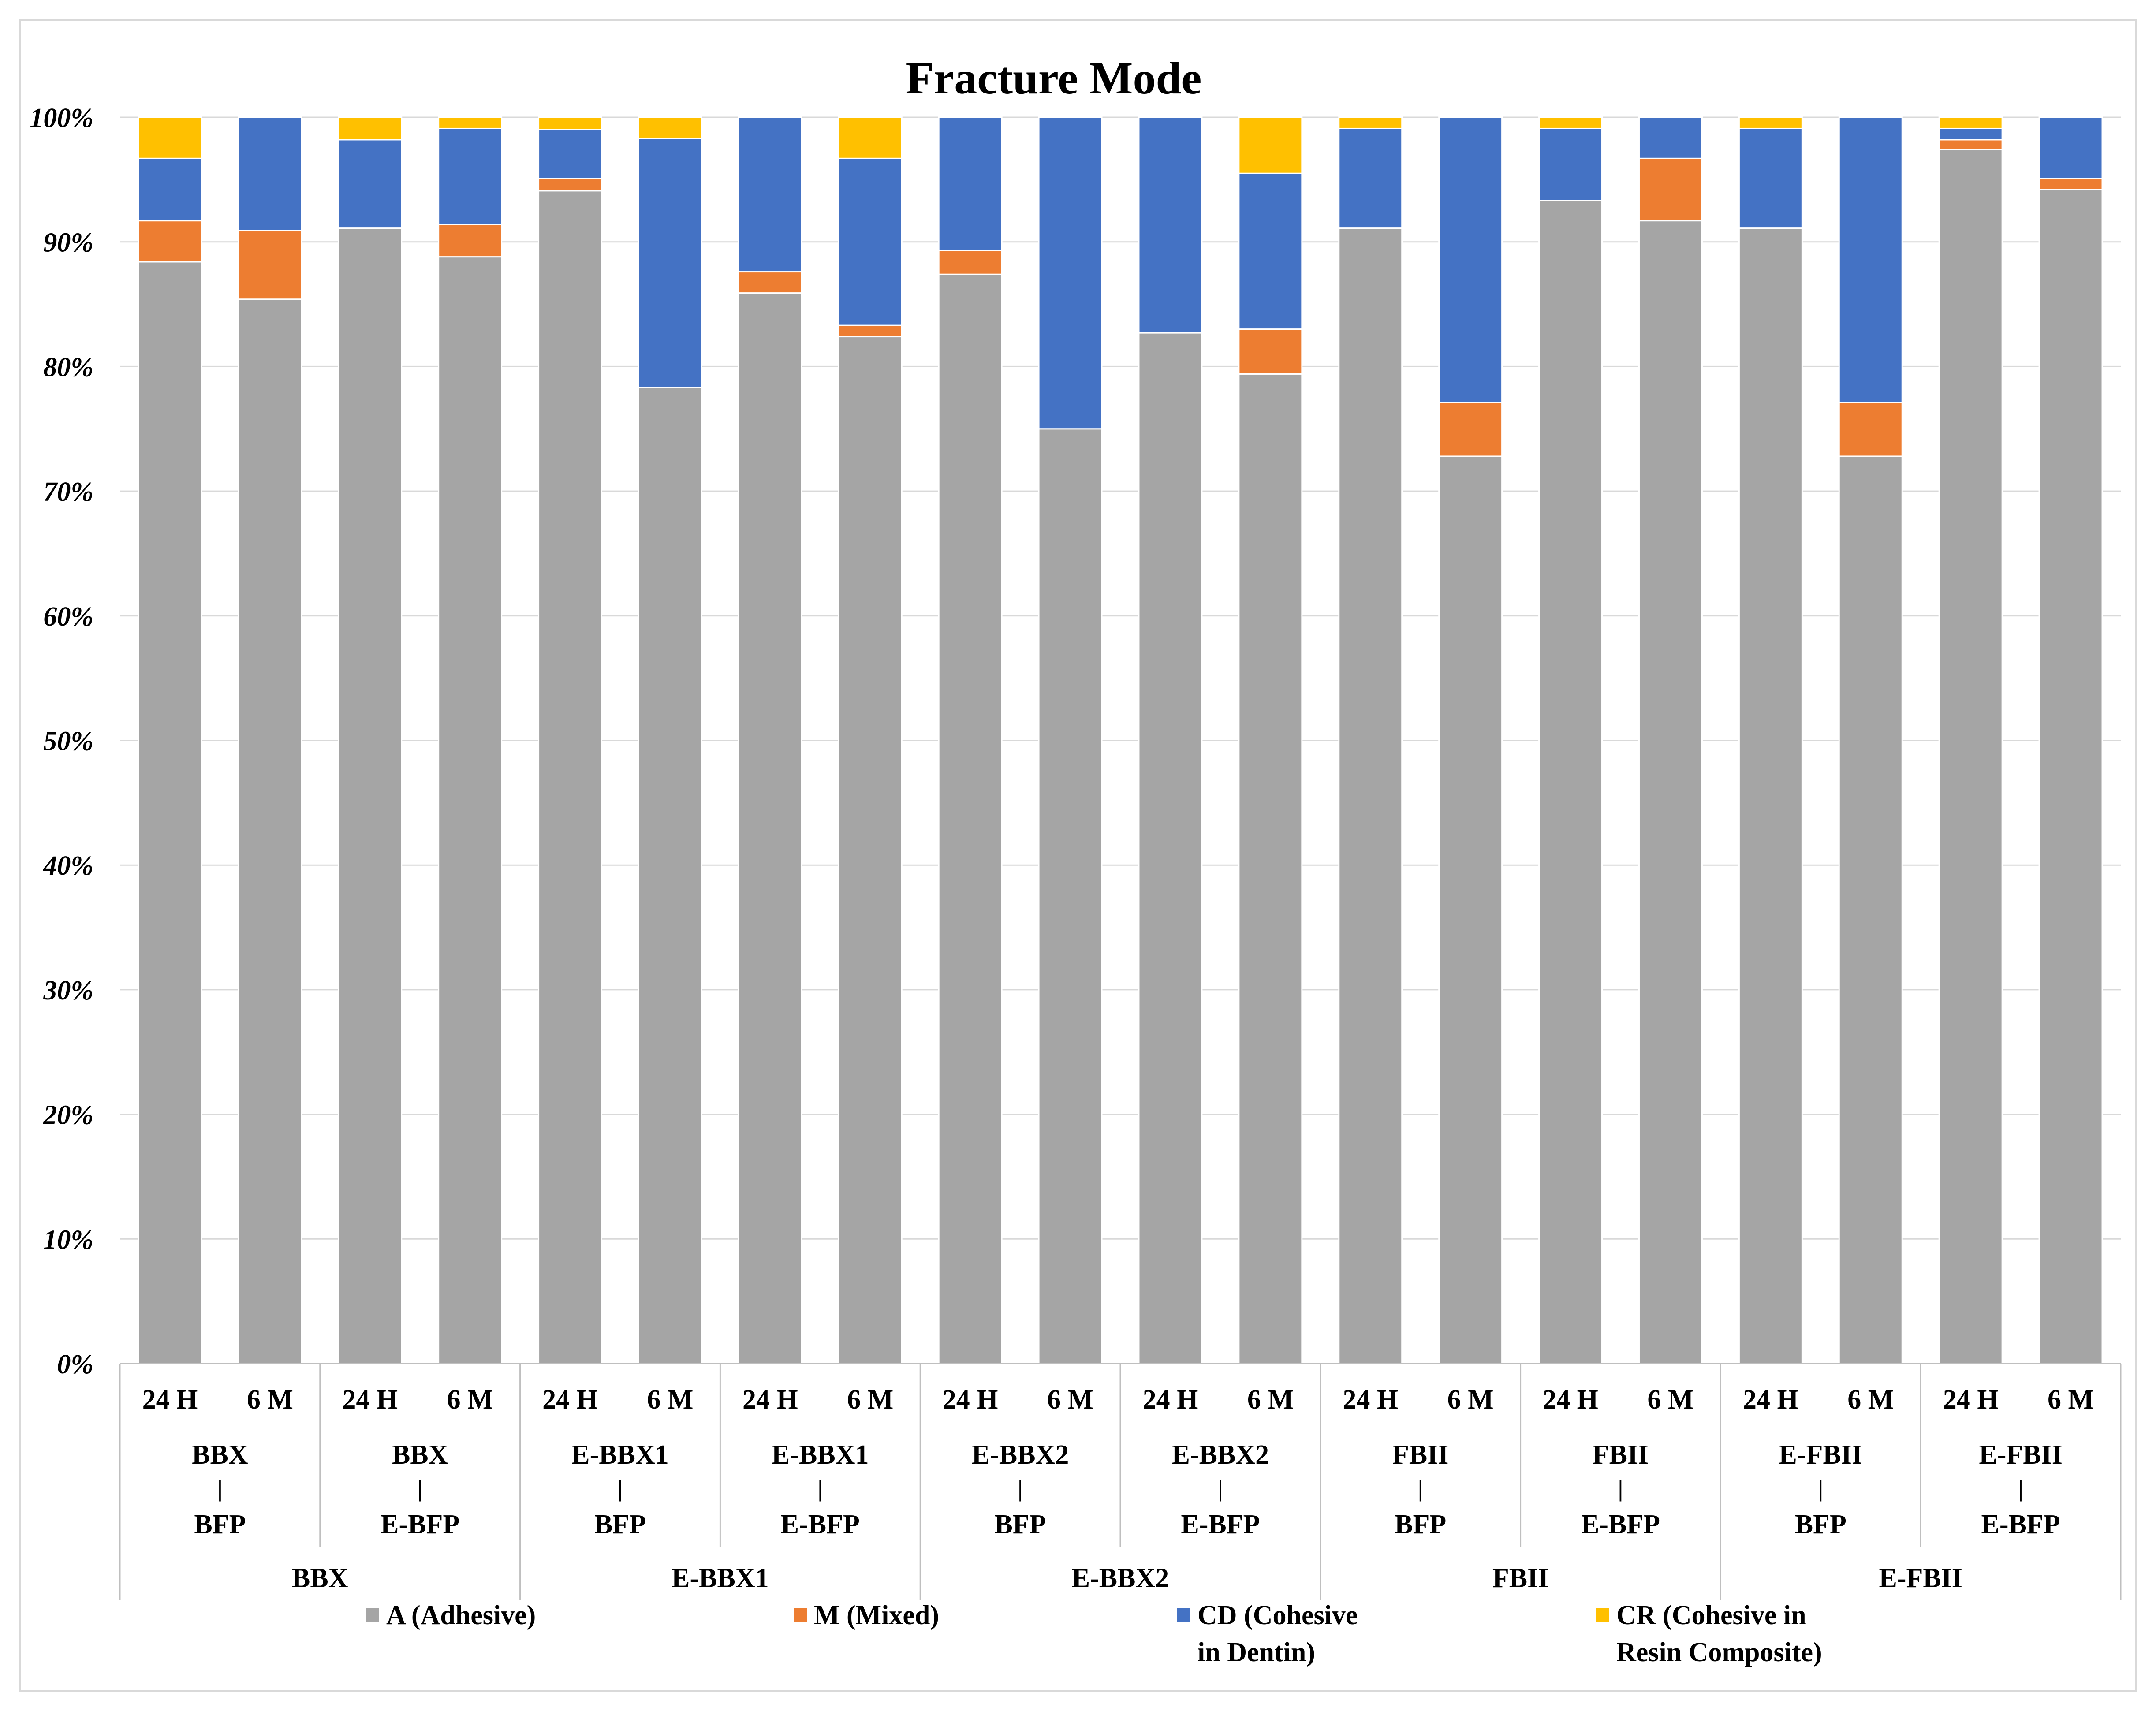 The height and width of the screenshot is (1711, 2156). What do you see at coordinates (68, 742) in the screenshot?
I see `y-tick-label: 50%` at bounding box center [68, 742].